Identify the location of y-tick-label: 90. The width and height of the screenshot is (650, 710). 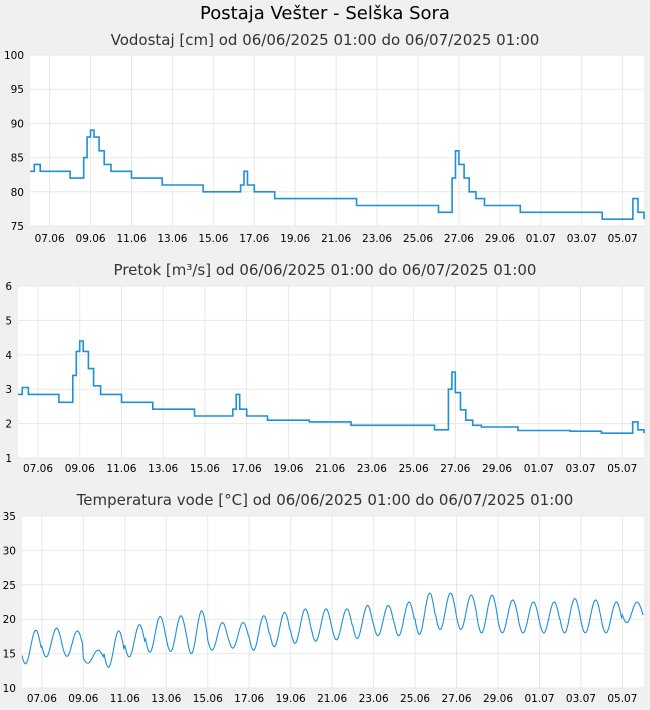
(17, 124).